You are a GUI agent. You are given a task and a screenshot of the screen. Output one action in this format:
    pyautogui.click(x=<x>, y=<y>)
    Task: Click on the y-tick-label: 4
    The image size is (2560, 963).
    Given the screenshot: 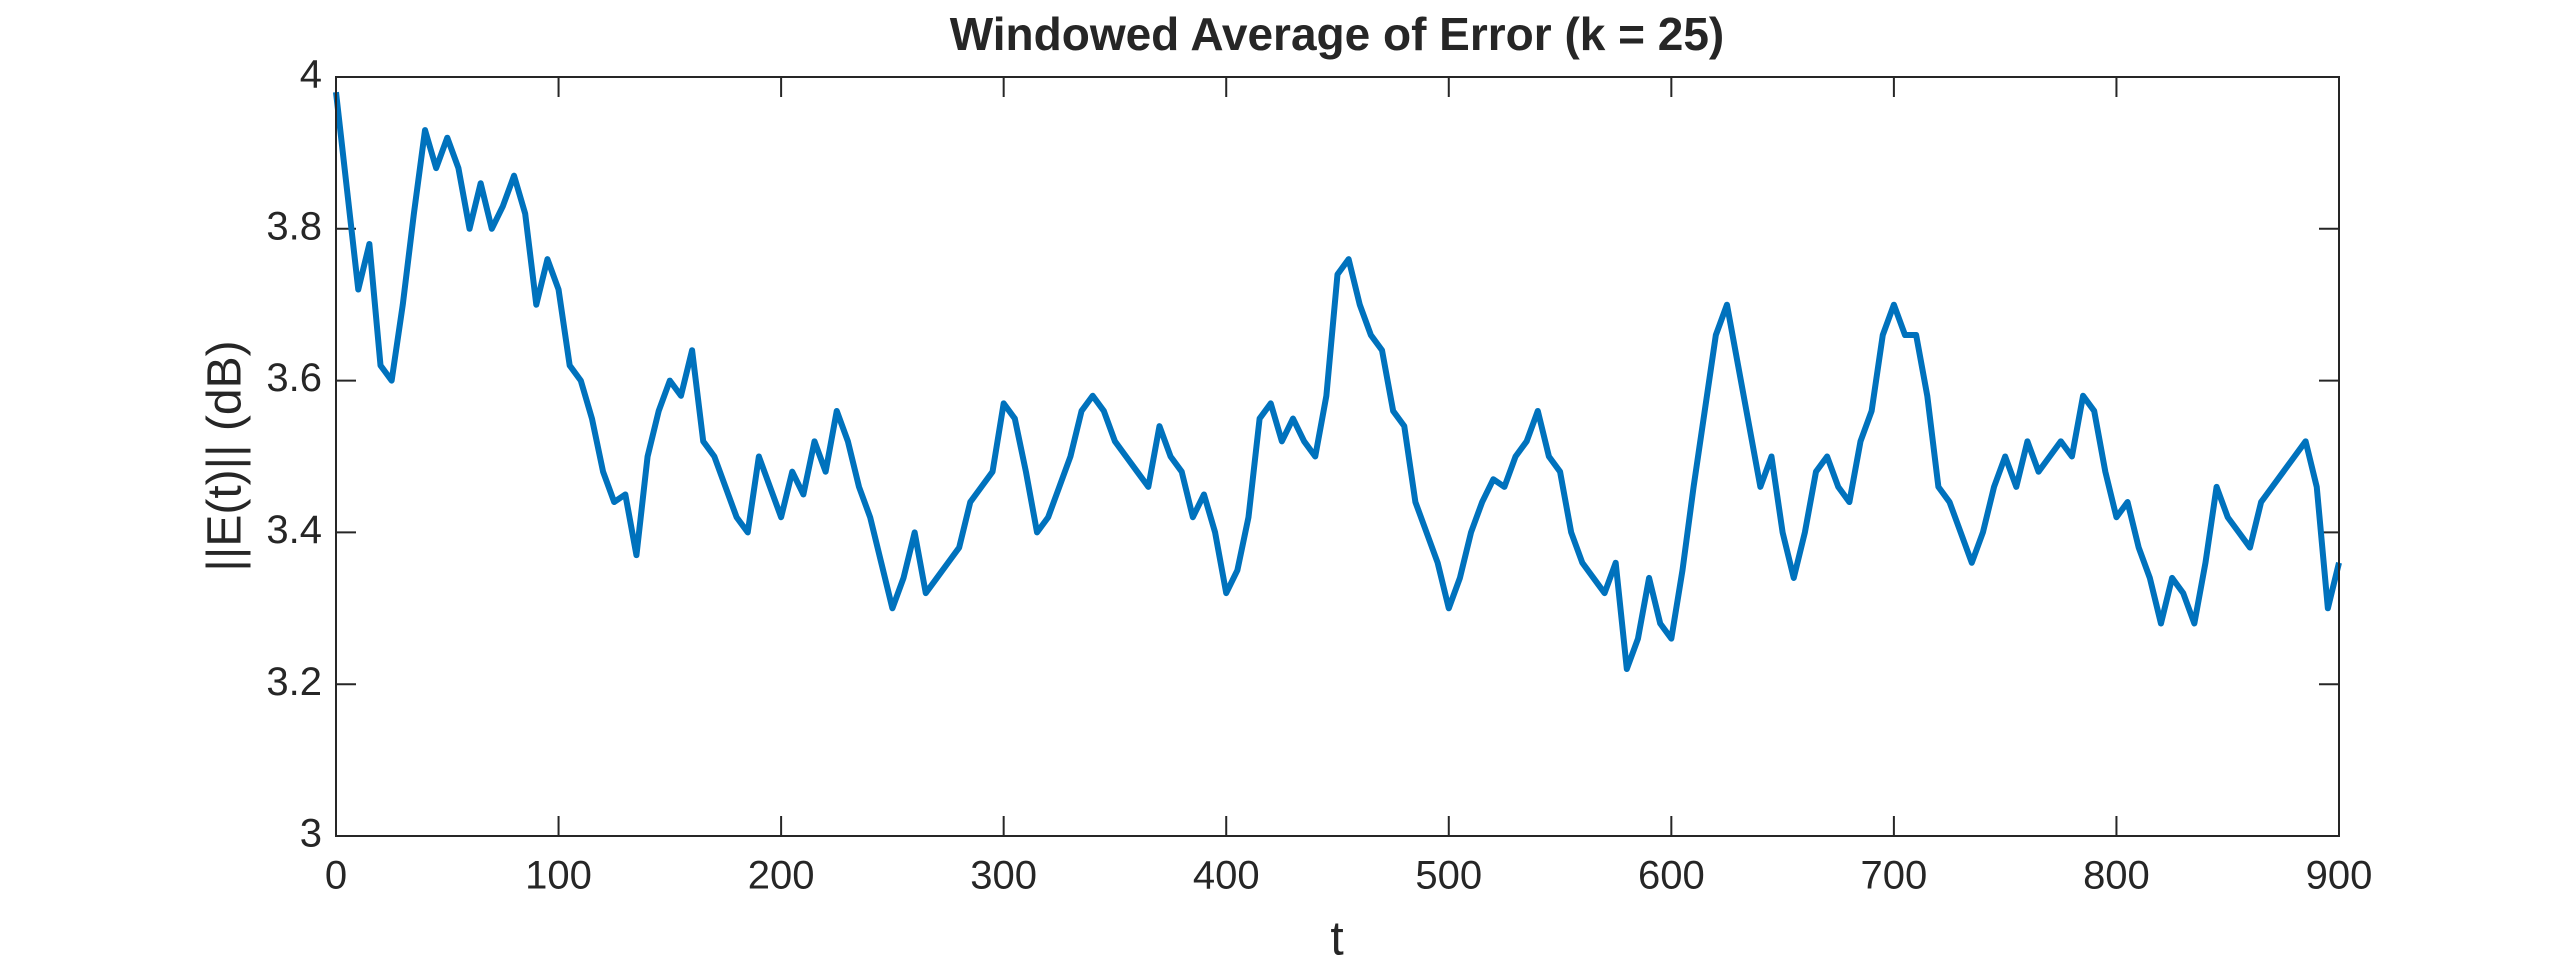 What is the action you would take?
    pyautogui.click(x=311, y=75)
    